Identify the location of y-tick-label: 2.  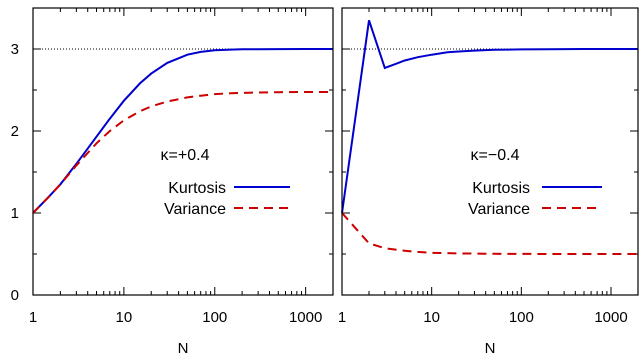
(15, 131).